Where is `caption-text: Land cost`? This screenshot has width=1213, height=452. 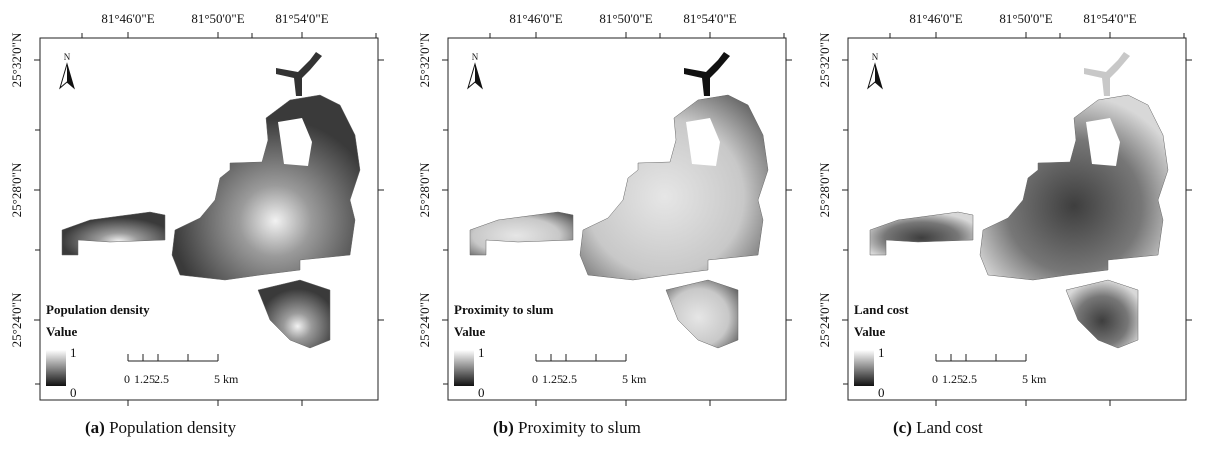
caption-text: Land cost is located at coordinates (949, 427).